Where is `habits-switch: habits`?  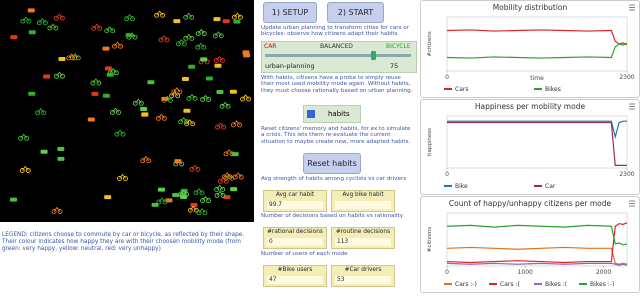 habits-switch: habits is located at coordinates (332, 114).